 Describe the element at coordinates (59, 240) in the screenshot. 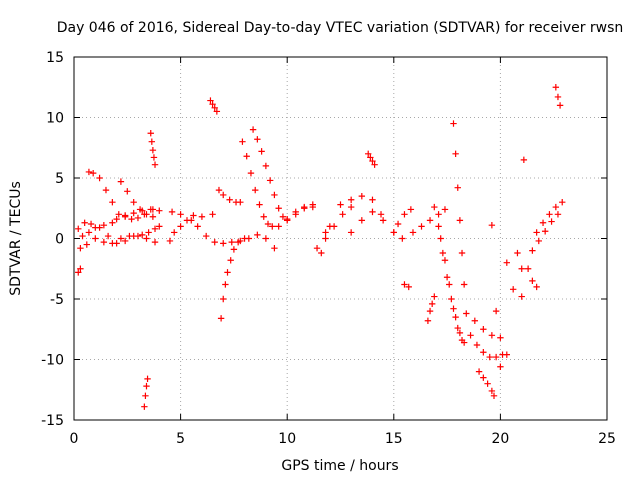

I see `y-tick-label: 0` at that location.